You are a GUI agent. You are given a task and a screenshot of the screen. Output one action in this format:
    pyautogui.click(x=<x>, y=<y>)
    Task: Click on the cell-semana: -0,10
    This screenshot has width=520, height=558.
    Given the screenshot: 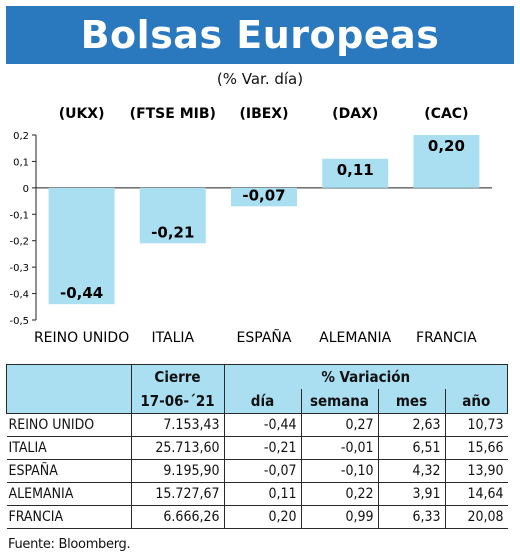 What is the action you would take?
    pyautogui.click(x=339, y=471)
    